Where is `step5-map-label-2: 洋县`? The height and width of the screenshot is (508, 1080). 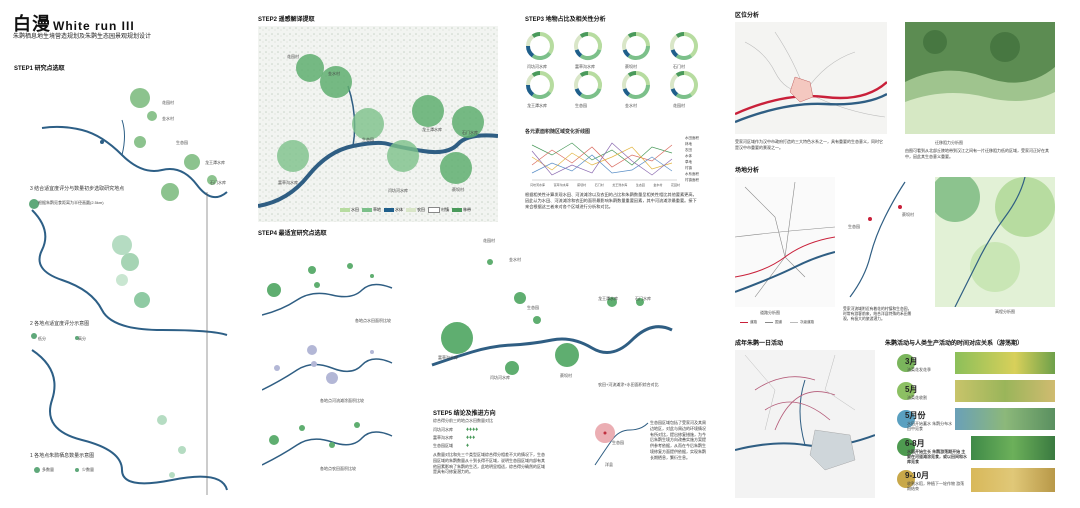
step5-map-label-2: 洋县 is located at coordinates (609, 464).